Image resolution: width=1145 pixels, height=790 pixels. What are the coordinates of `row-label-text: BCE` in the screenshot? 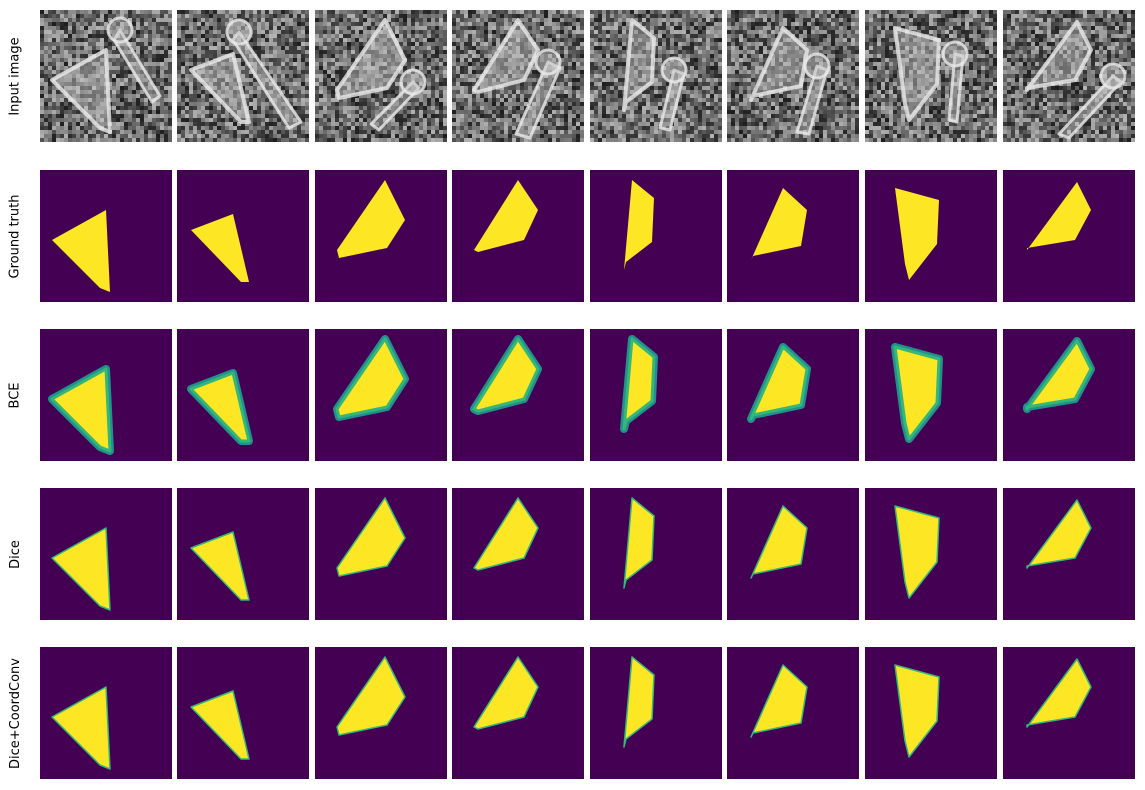 It's located at (15, 395).